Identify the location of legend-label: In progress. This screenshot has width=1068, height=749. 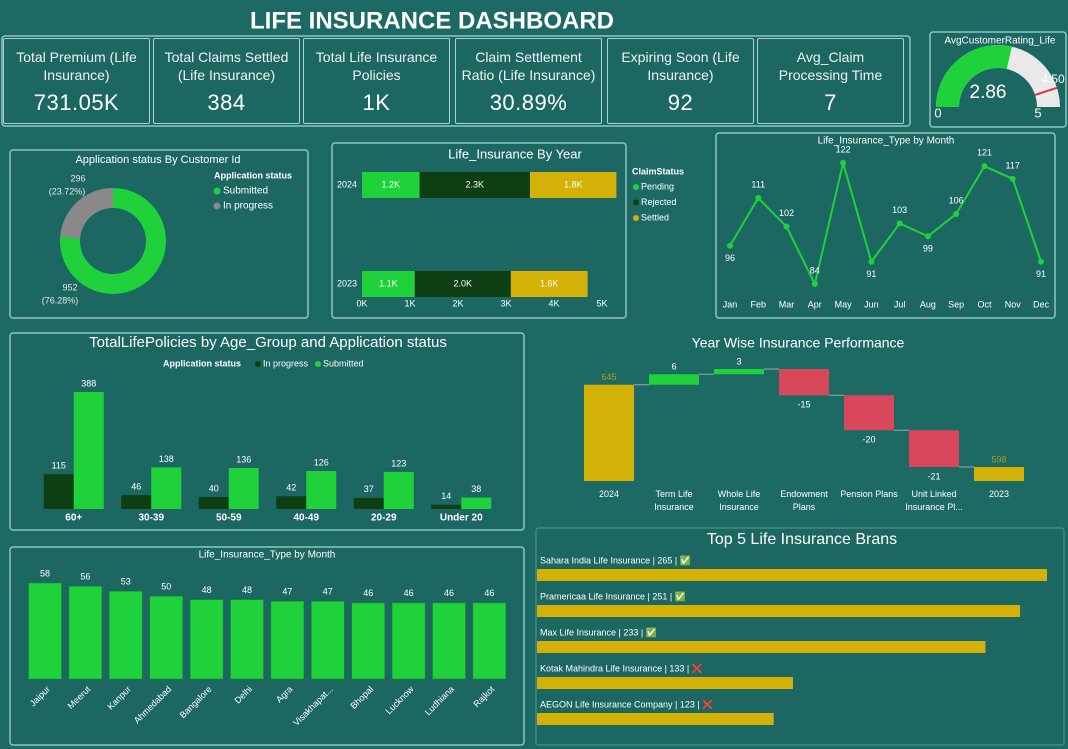
(248, 206).